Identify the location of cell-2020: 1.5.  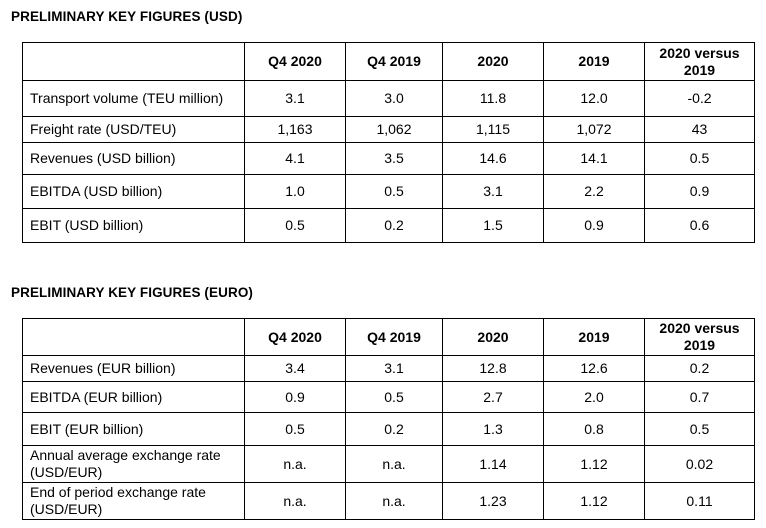
(493, 225).